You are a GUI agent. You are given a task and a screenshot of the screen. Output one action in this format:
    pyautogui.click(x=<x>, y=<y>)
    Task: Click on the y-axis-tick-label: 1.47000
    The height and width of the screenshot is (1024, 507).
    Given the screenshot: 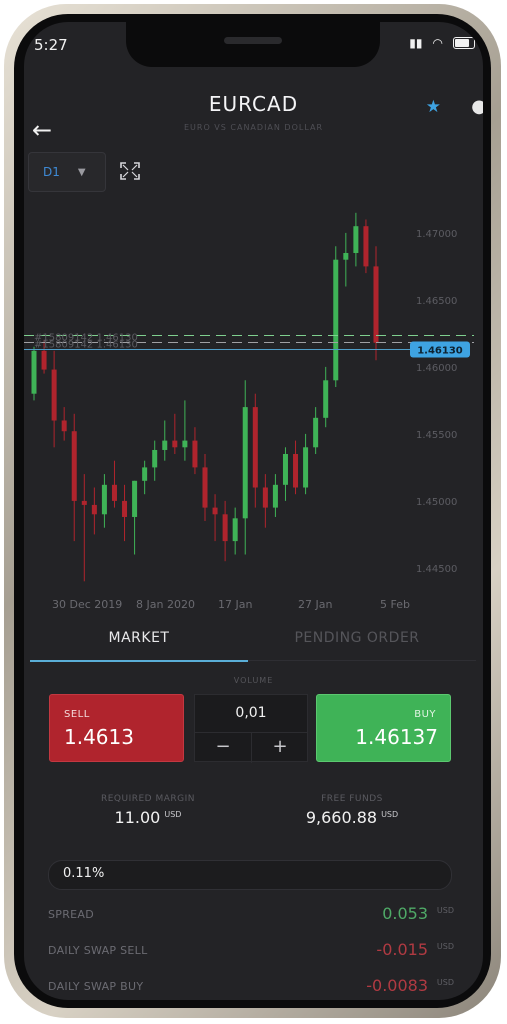 What is the action you would take?
    pyautogui.click(x=436, y=234)
    